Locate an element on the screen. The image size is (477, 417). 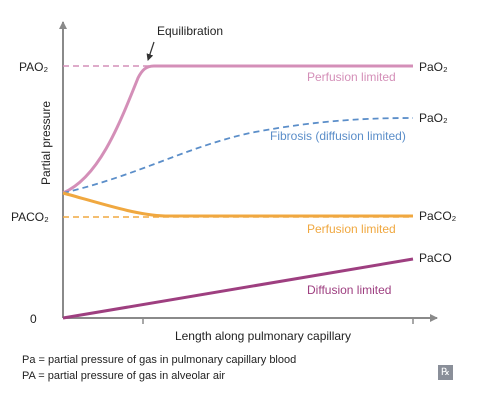
paco2-right-label: PaCO₂ is located at coordinates (438, 216).